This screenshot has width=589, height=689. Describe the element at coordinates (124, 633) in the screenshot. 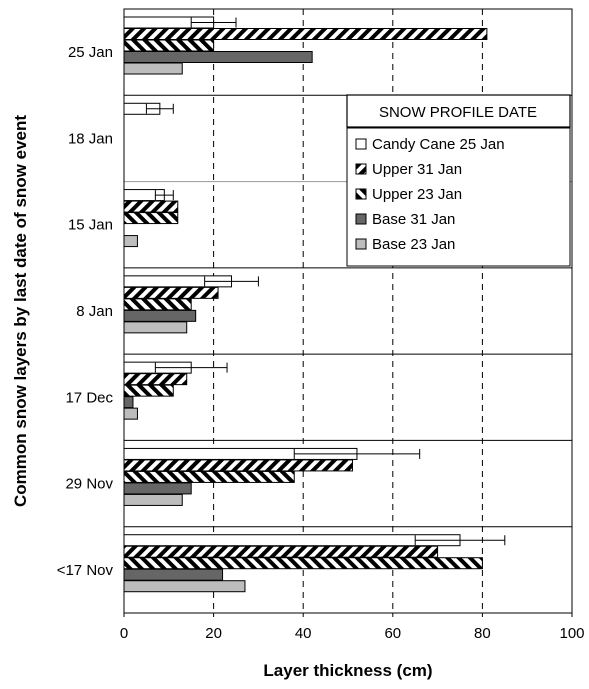

I see `x-tick-label: 0` at that location.